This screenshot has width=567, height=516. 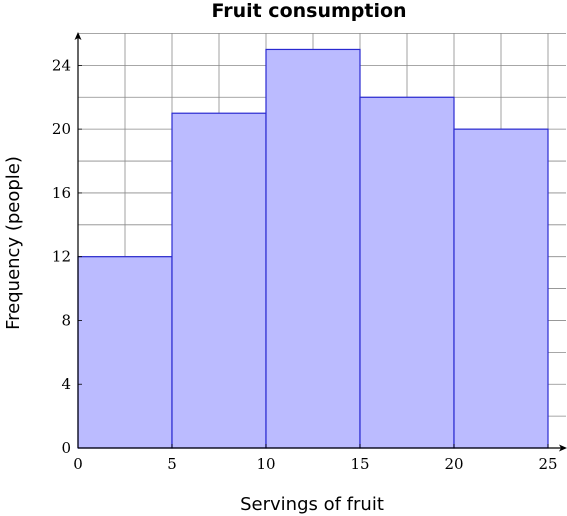 What do you see at coordinates (359, 464) in the screenshot?
I see `x-tick-label: 15` at bounding box center [359, 464].